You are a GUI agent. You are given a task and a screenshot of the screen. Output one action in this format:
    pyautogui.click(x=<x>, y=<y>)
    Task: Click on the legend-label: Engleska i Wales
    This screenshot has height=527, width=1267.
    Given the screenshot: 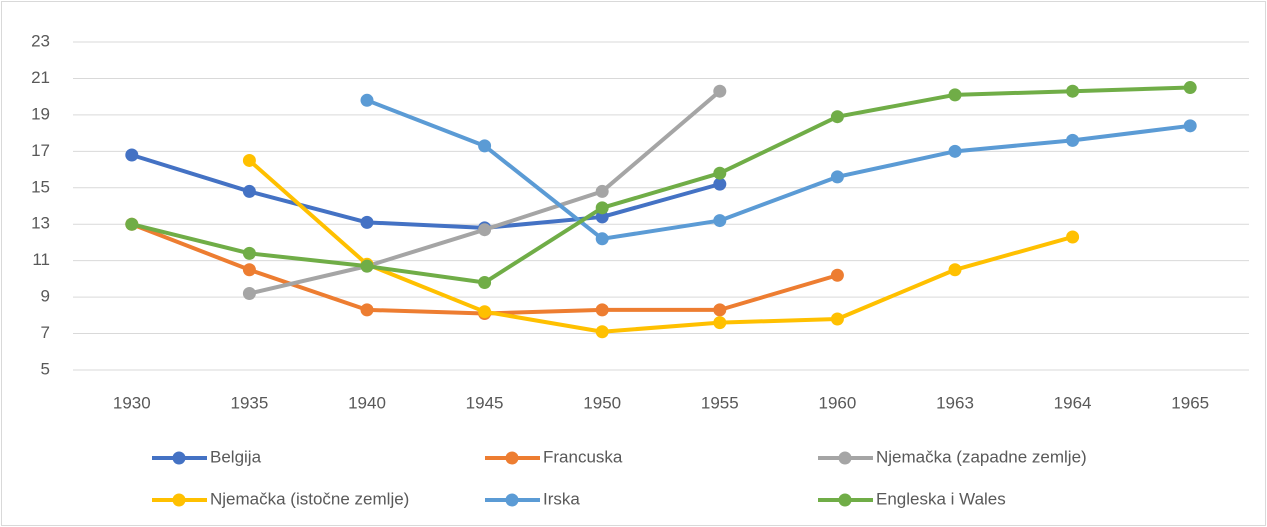 What is the action you would take?
    pyautogui.click(x=941, y=498)
    